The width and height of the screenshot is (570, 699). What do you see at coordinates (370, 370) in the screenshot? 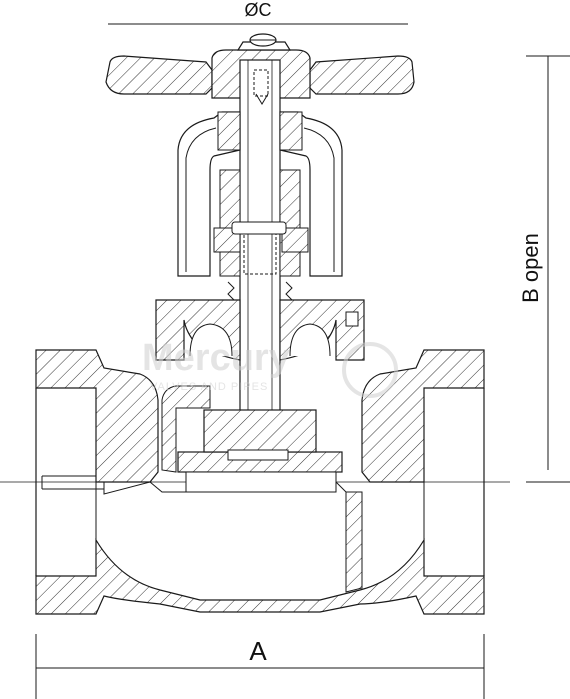
I see `watermark-logo-icon` at bounding box center [370, 370].